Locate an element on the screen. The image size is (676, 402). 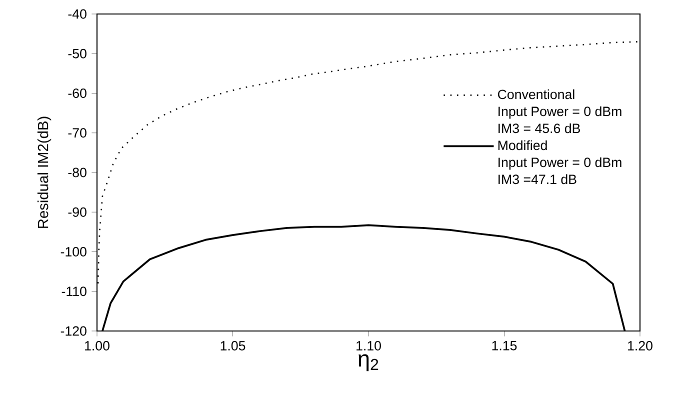
x-tick-label: 1.10 is located at coordinates (368, 345).